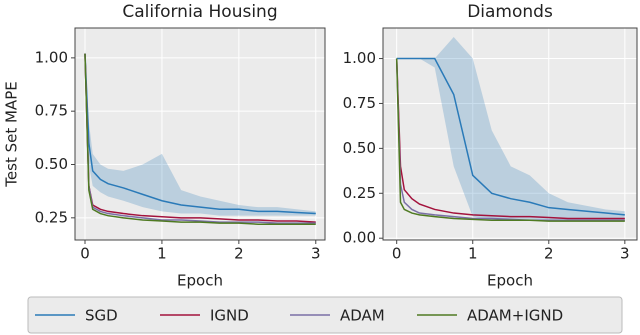 Image resolution: width=640 pixels, height=335 pixels. I want to click on y-tick-label: 0.00, so click(359, 238).